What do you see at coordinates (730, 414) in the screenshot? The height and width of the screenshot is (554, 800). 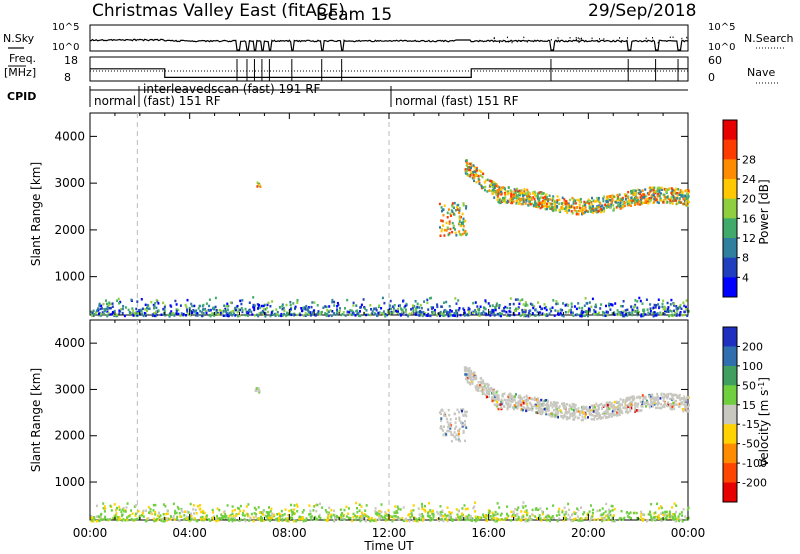 I see `colorbar-frame` at bounding box center [730, 414].